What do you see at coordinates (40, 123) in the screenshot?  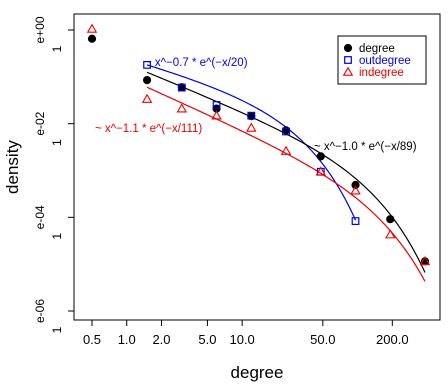 I see `y-tick-label-exponent: e-02` at bounding box center [40, 123].